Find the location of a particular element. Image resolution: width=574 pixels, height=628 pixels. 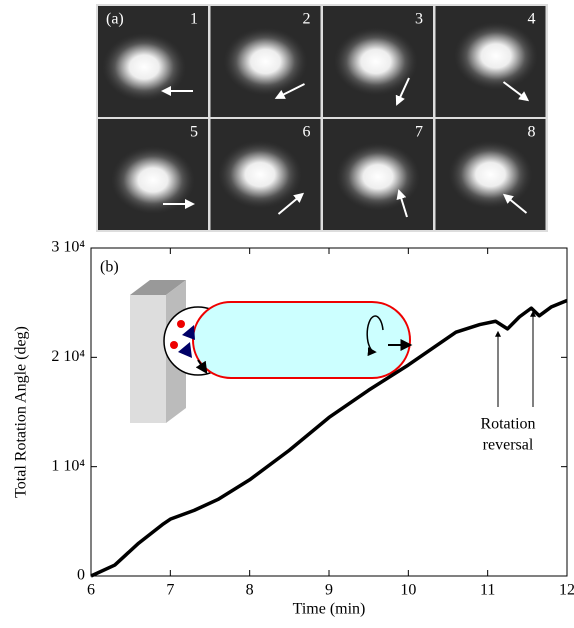

frame-number: 6 is located at coordinates (307, 132).